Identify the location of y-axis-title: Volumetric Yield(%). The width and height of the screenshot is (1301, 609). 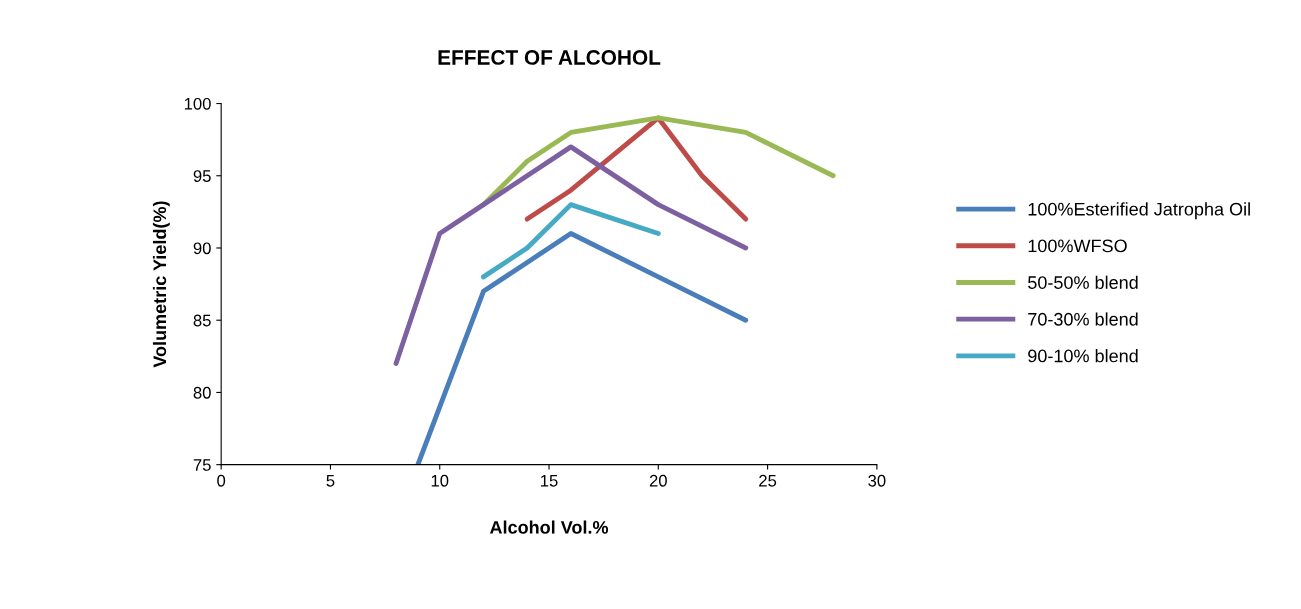
(161, 284).